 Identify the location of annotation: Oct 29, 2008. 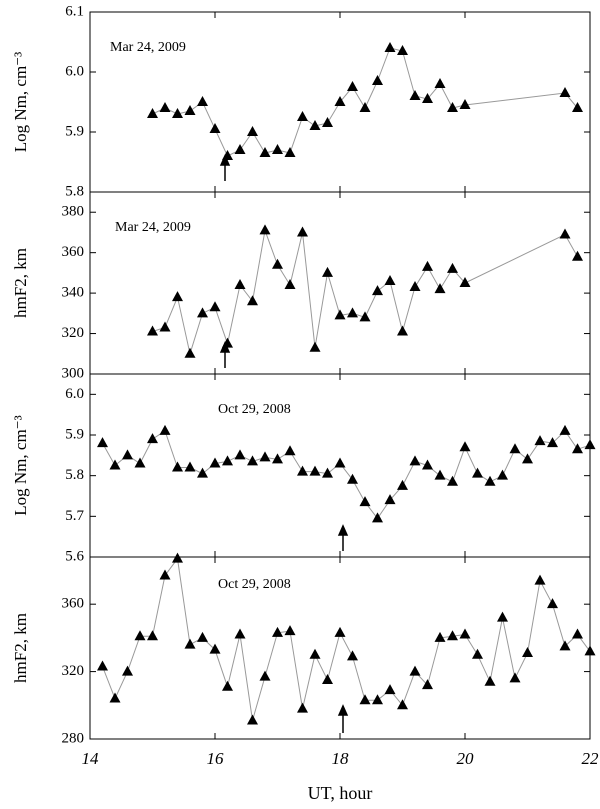
(254, 409).